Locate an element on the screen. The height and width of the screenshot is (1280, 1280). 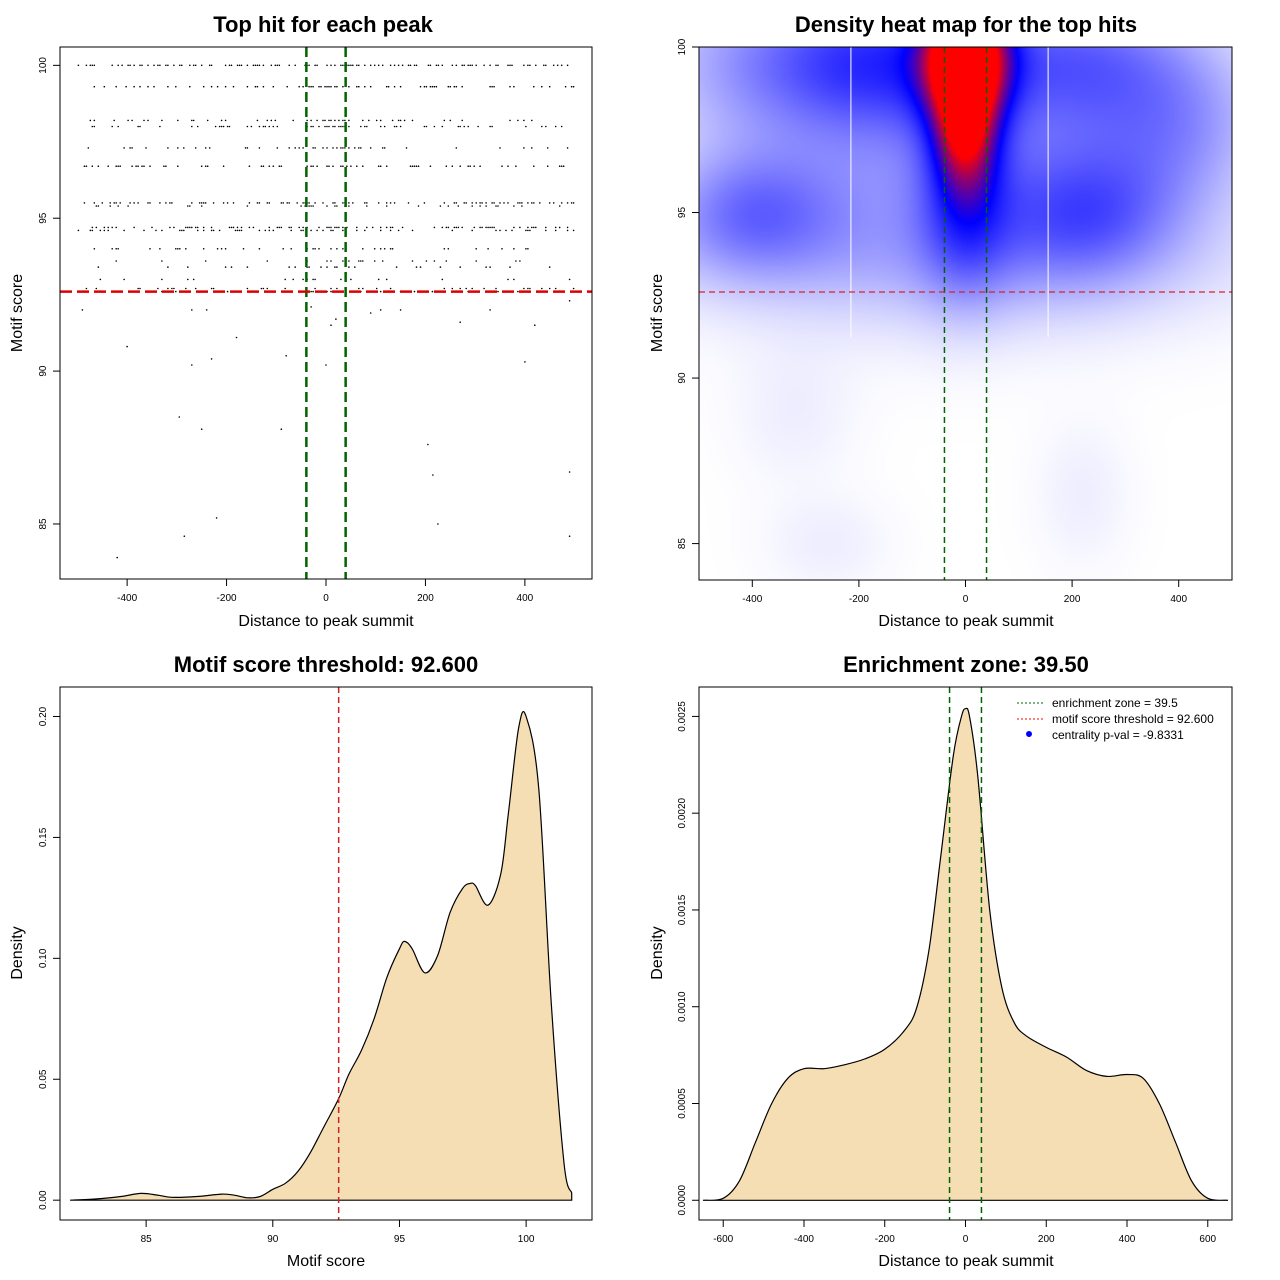
heatmap-x-axis-label: Distance to peak summit is located at coordinates (966, 621).